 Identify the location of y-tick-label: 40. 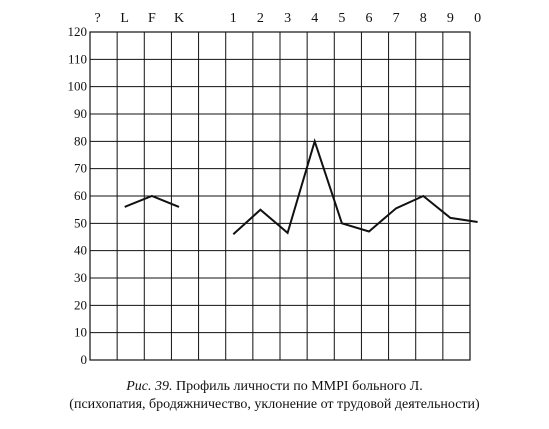
(80, 250).